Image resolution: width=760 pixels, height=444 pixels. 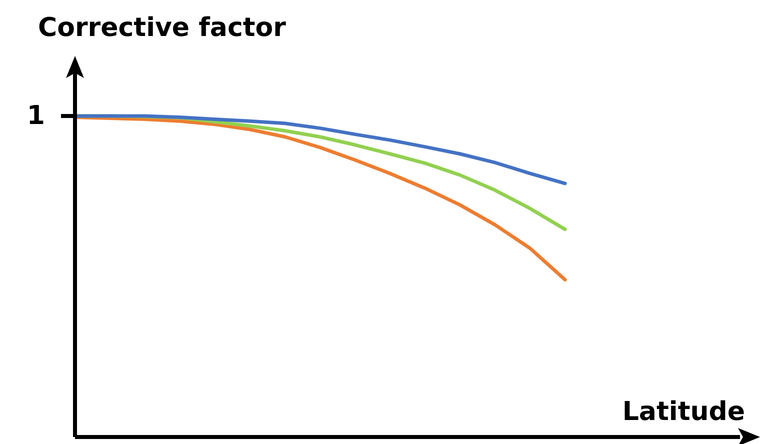 I want to click on x-axis-title: Latitude, so click(x=683, y=412).